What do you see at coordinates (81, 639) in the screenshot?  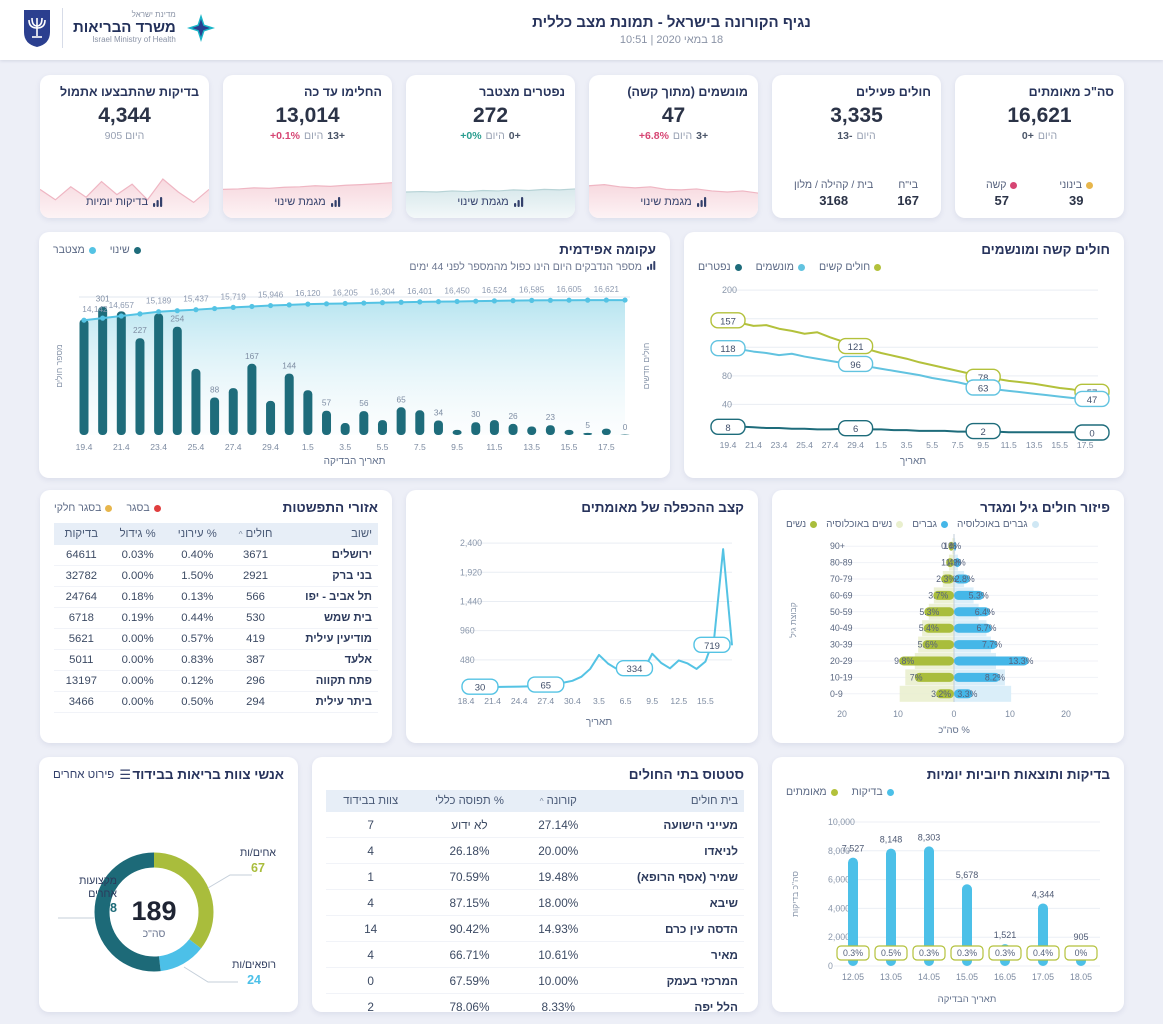 I see `table-cell: 5621` at bounding box center [81, 639].